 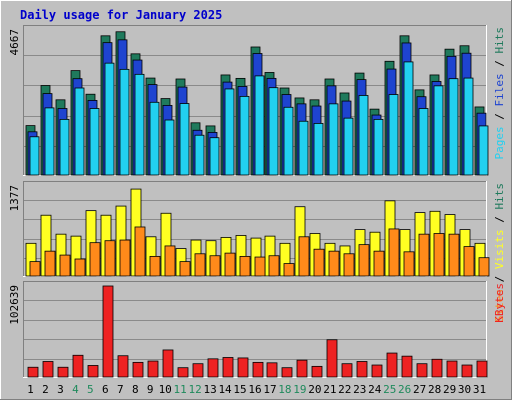 I want to click on x-tick-label-day-22: 22, so click(x=344, y=389).